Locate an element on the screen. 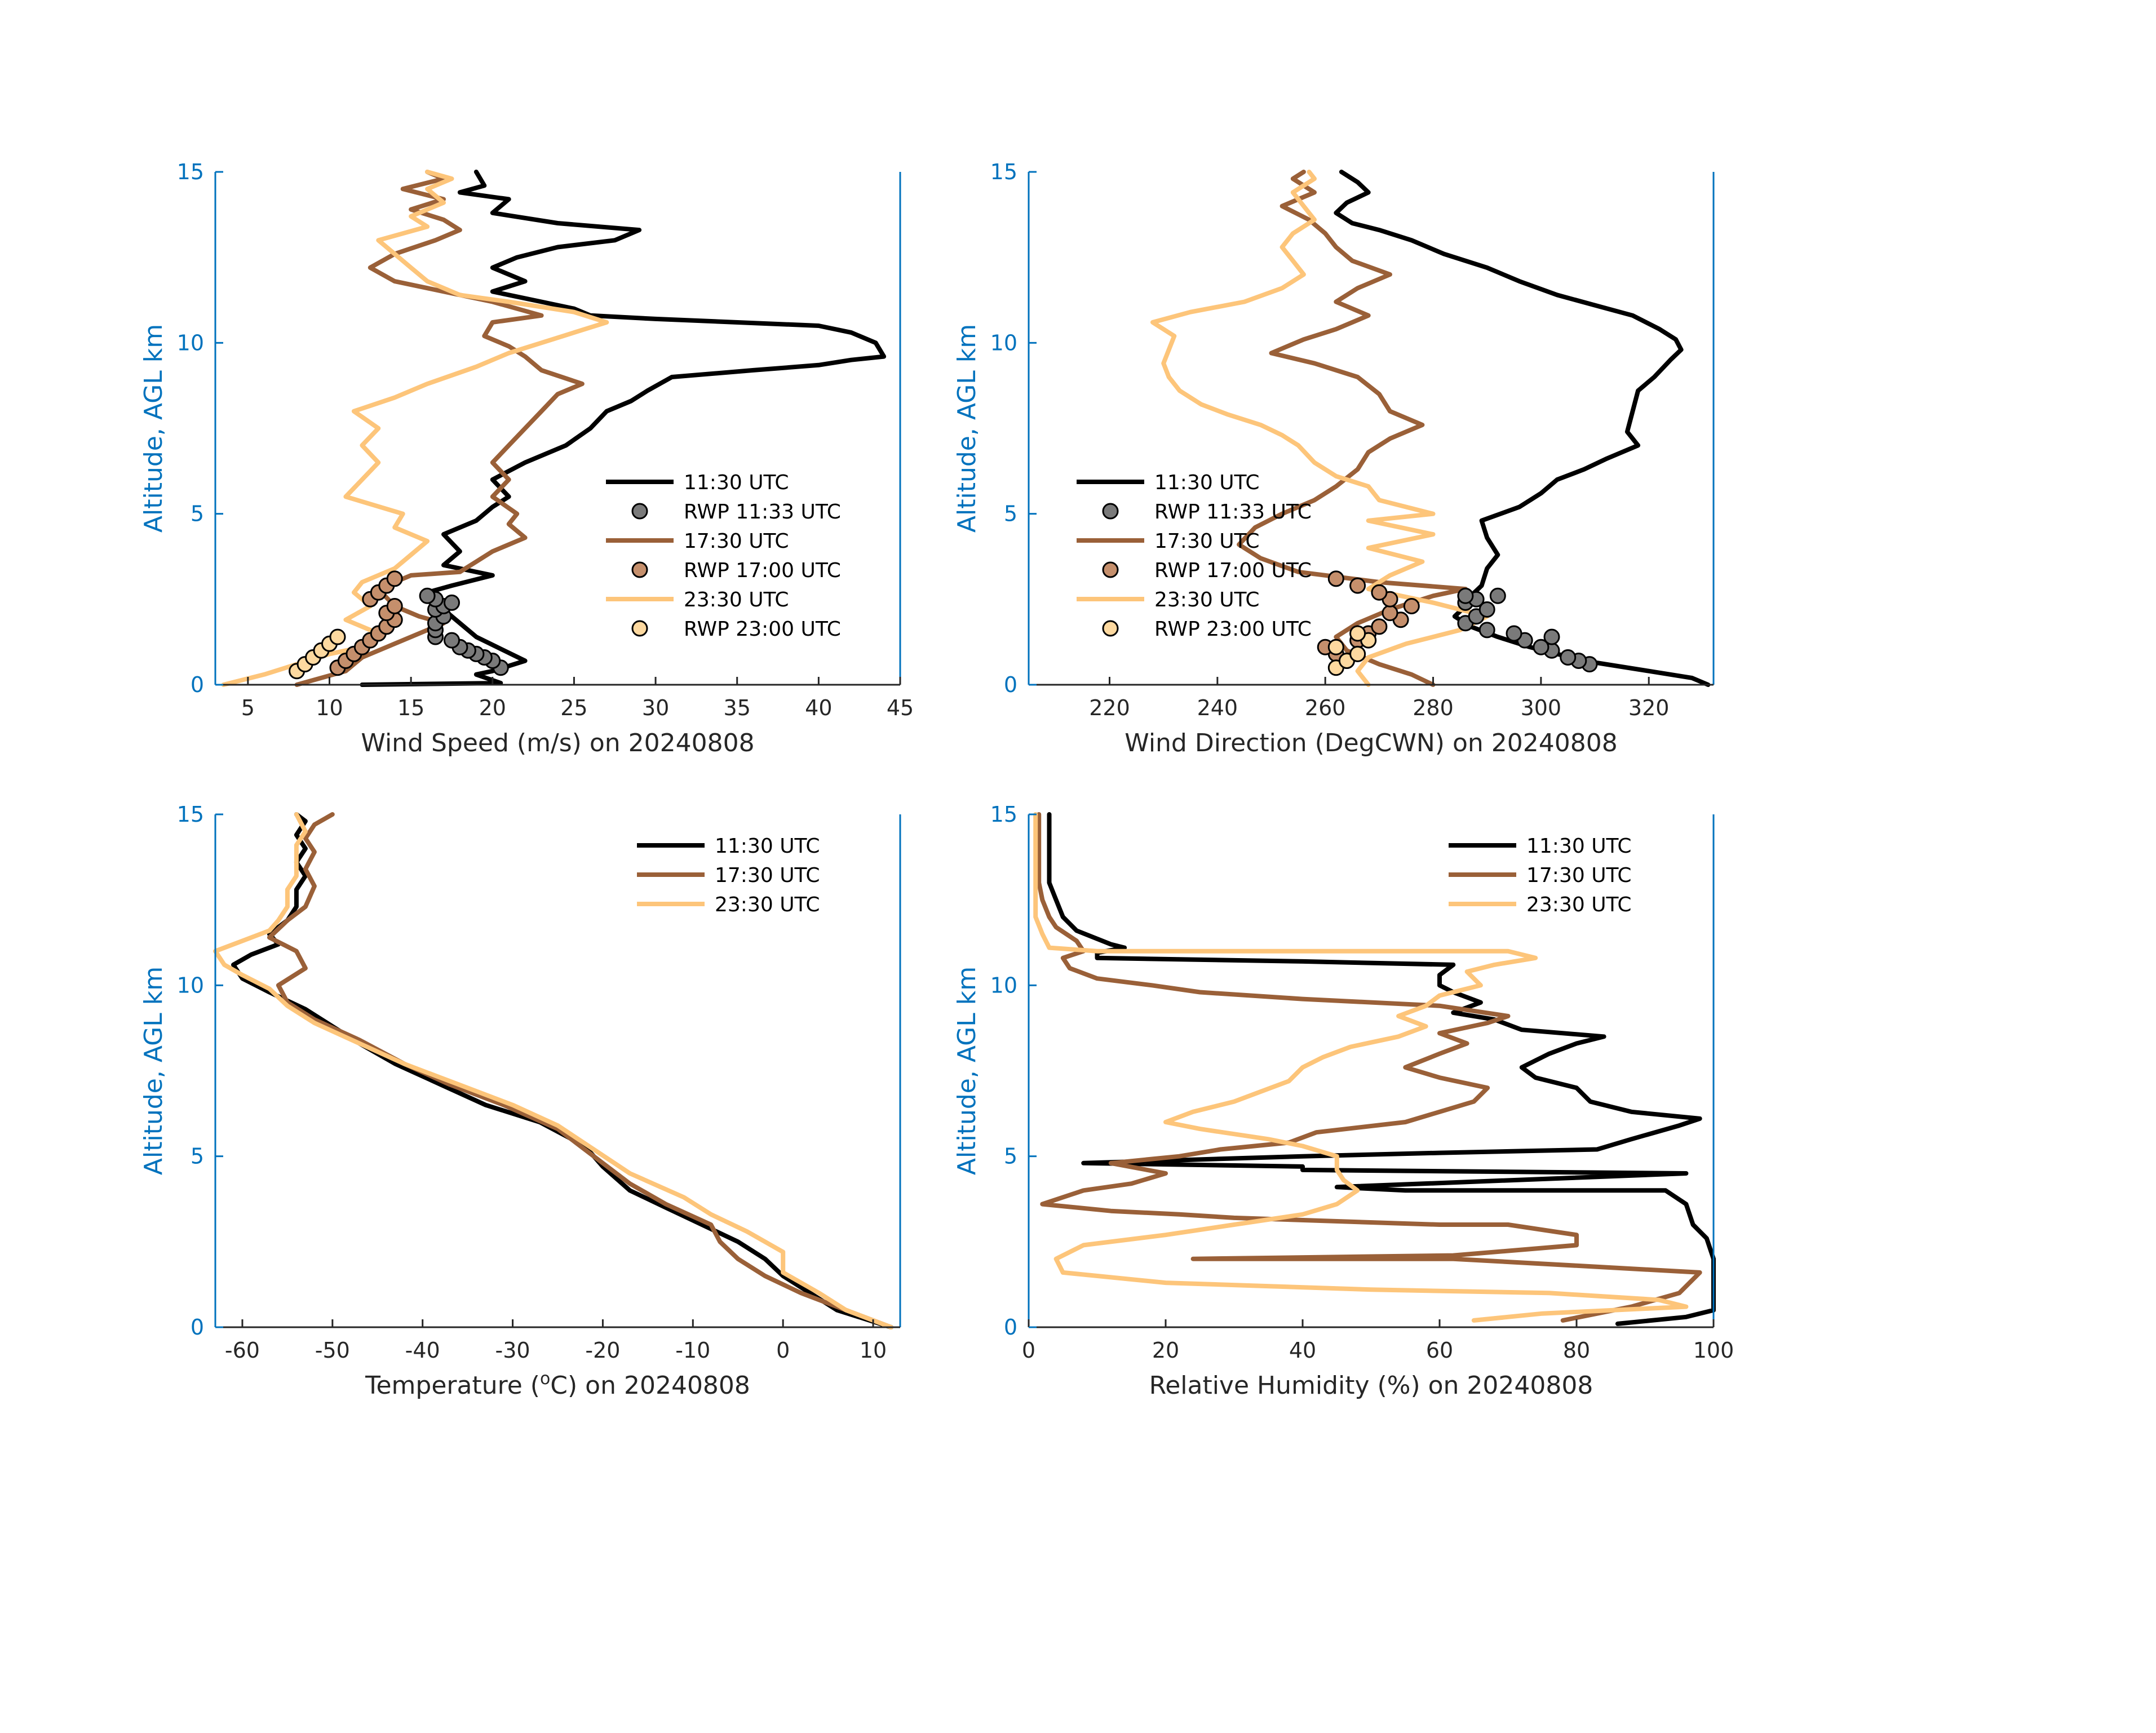  temperature-y-axis-title: Altitude, AGL km is located at coordinates (153, 1071).